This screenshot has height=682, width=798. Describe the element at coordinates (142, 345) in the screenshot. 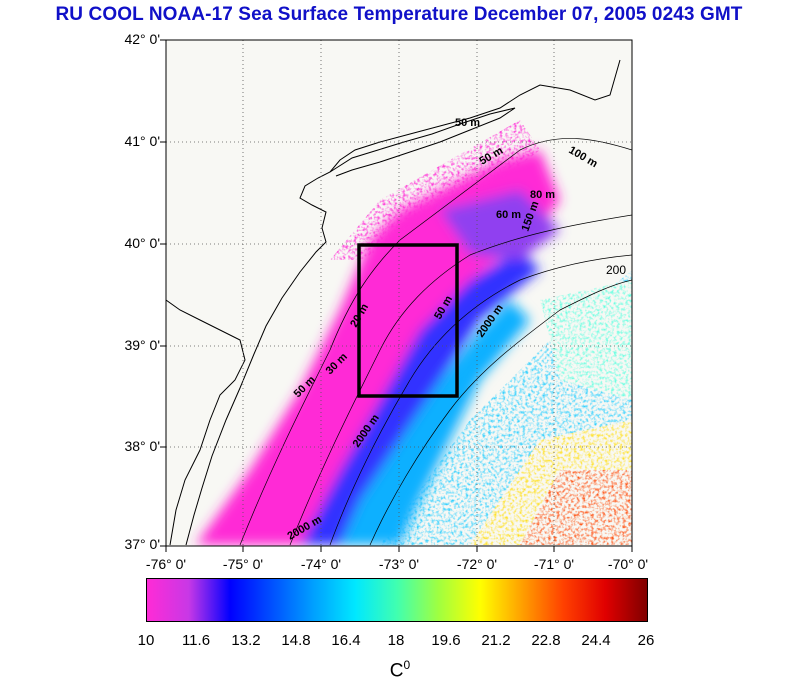

I see `lat-label: 39° 0'` at that location.